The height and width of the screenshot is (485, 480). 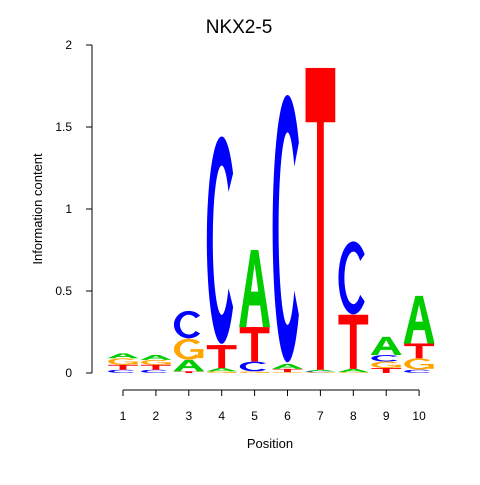 I want to click on x-tick-label: 5, so click(x=254, y=416).